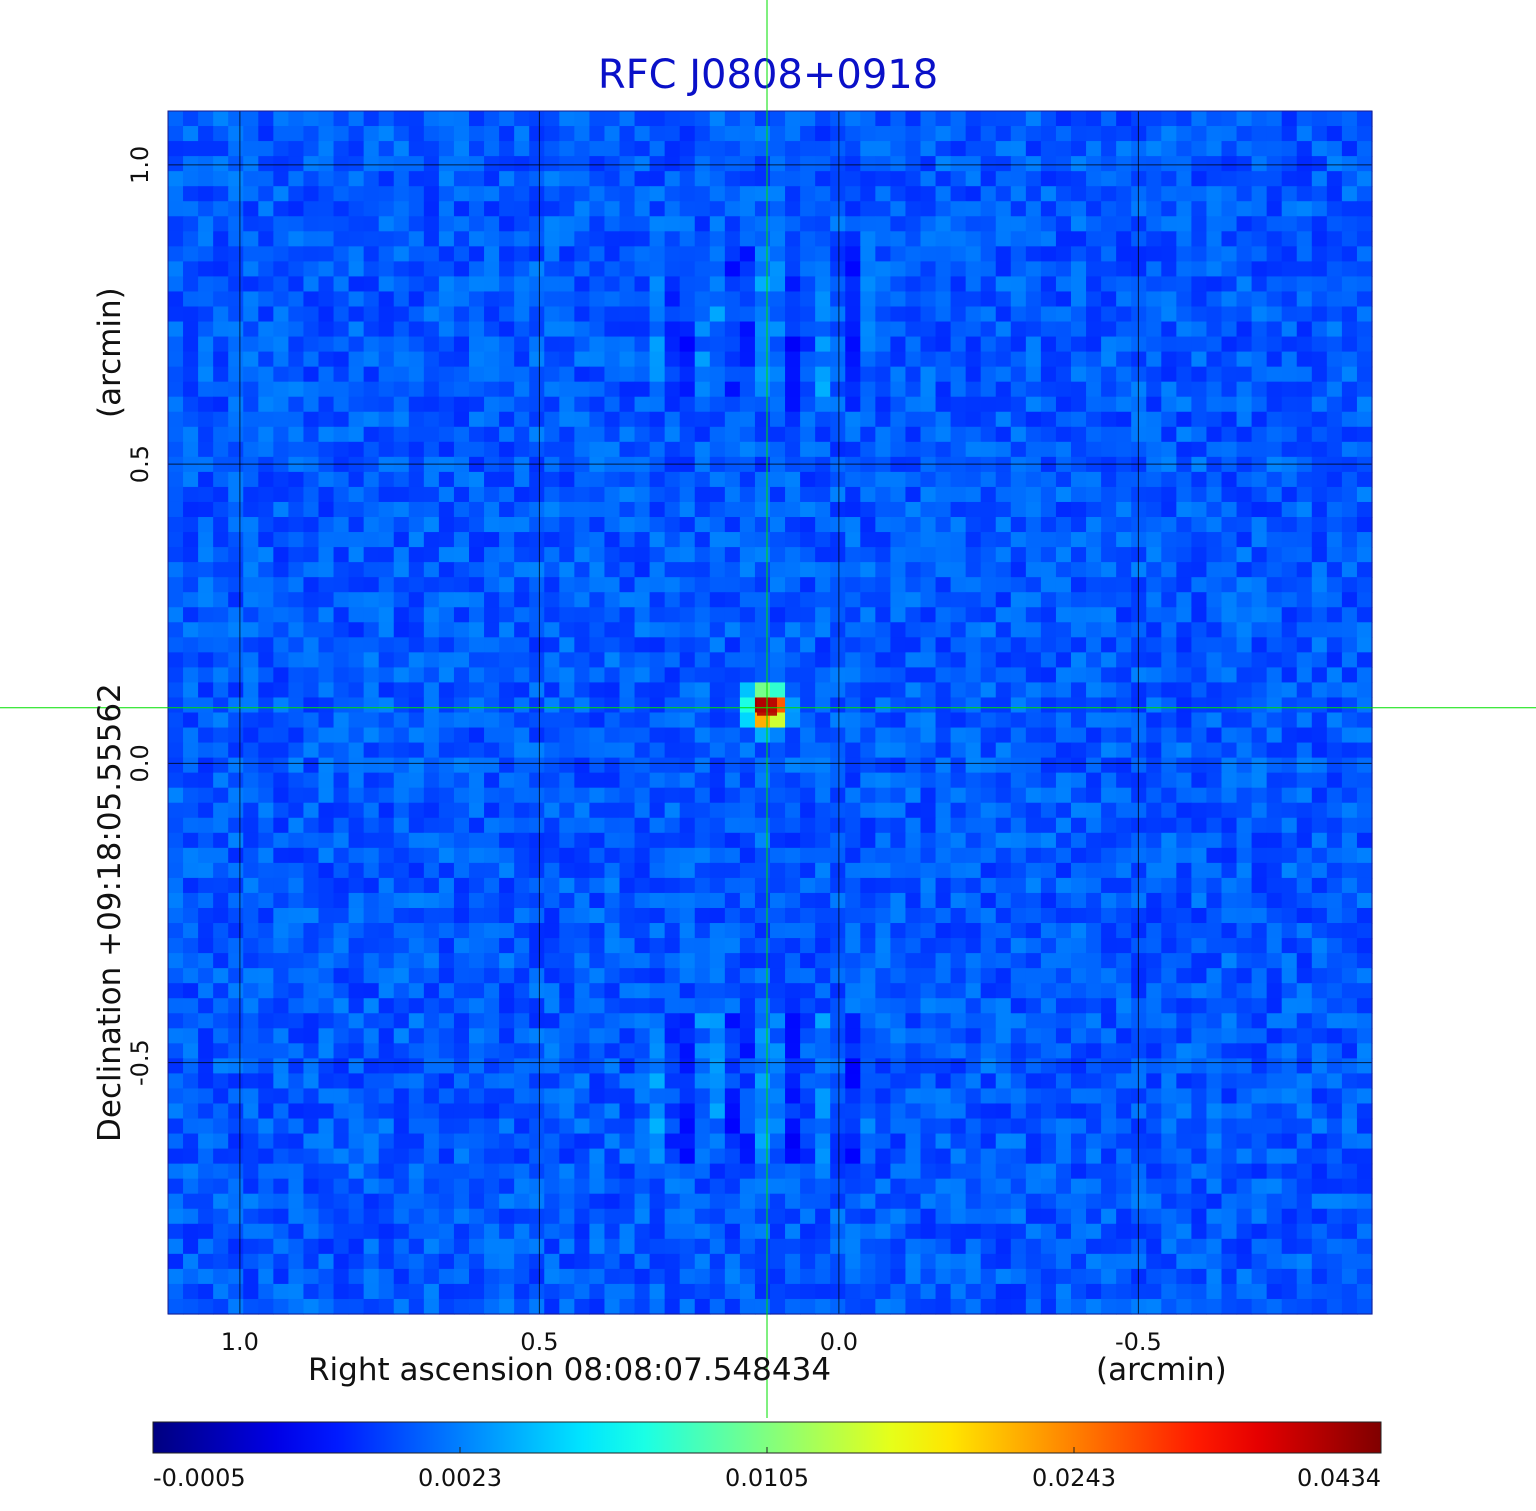  Describe the element at coordinates (539, 1342) in the screenshot. I see `x-tick-label: 0.5` at that location.